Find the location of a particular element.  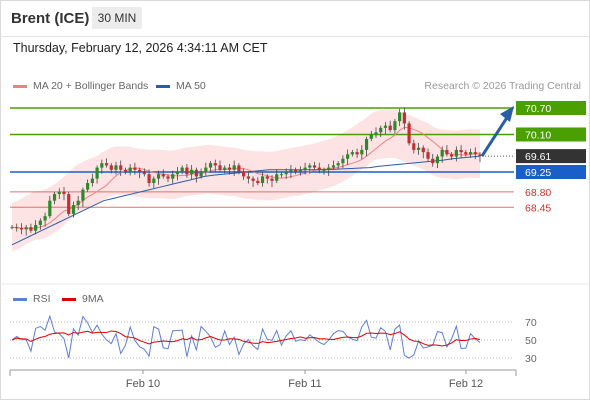

legend-9ma: 9MA is located at coordinates (83, 299).